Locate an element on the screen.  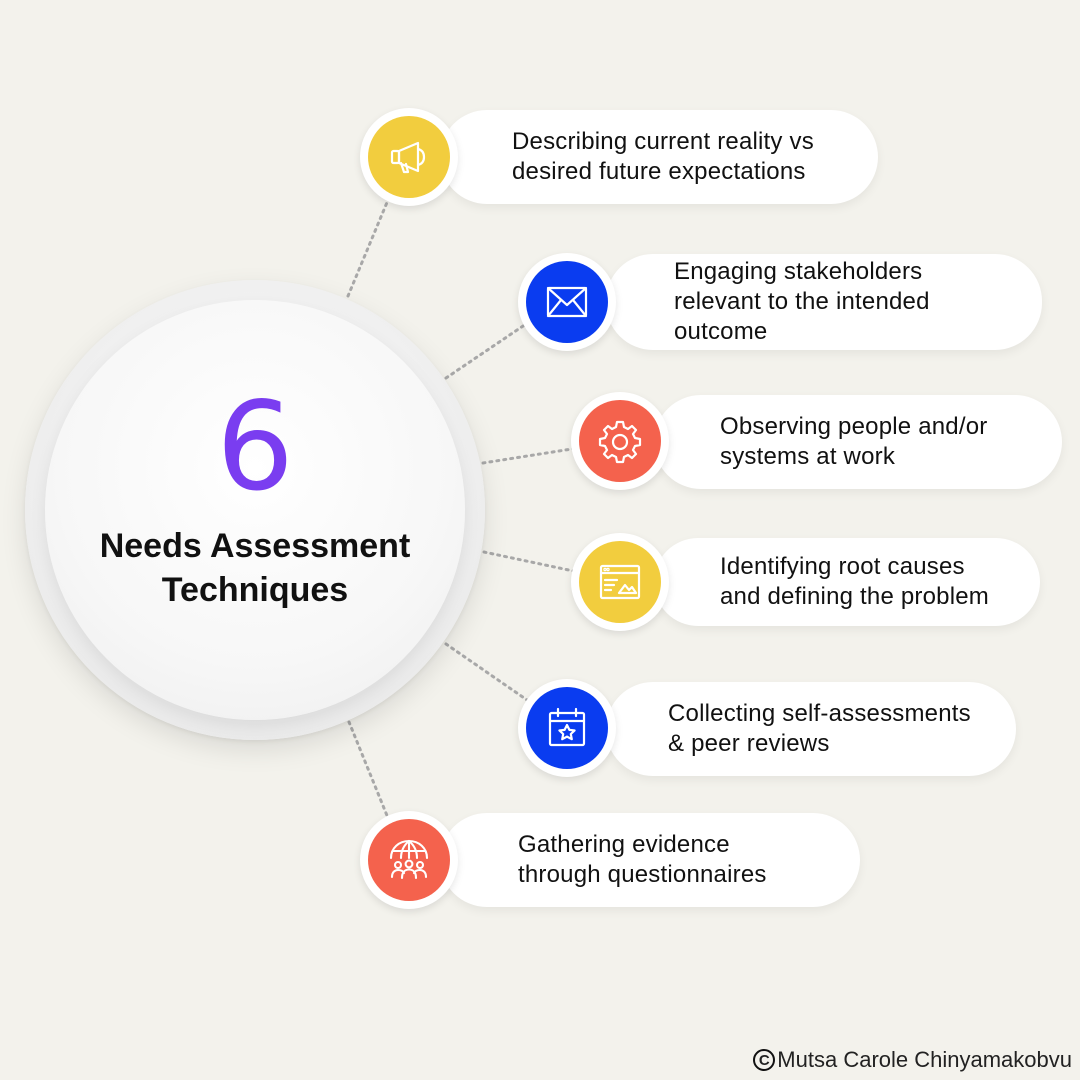
gear-icon is located at coordinates (620, 442).